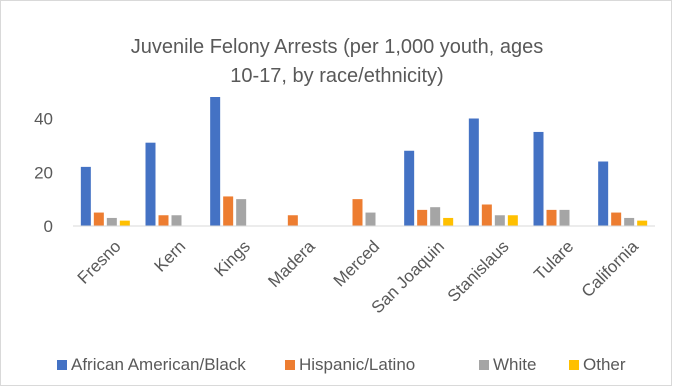 Image resolution: width=674 pixels, height=388 pixels. Describe the element at coordinates (553, 260) in the screenshot. I see `x-tick-label: Tulare` at that location.